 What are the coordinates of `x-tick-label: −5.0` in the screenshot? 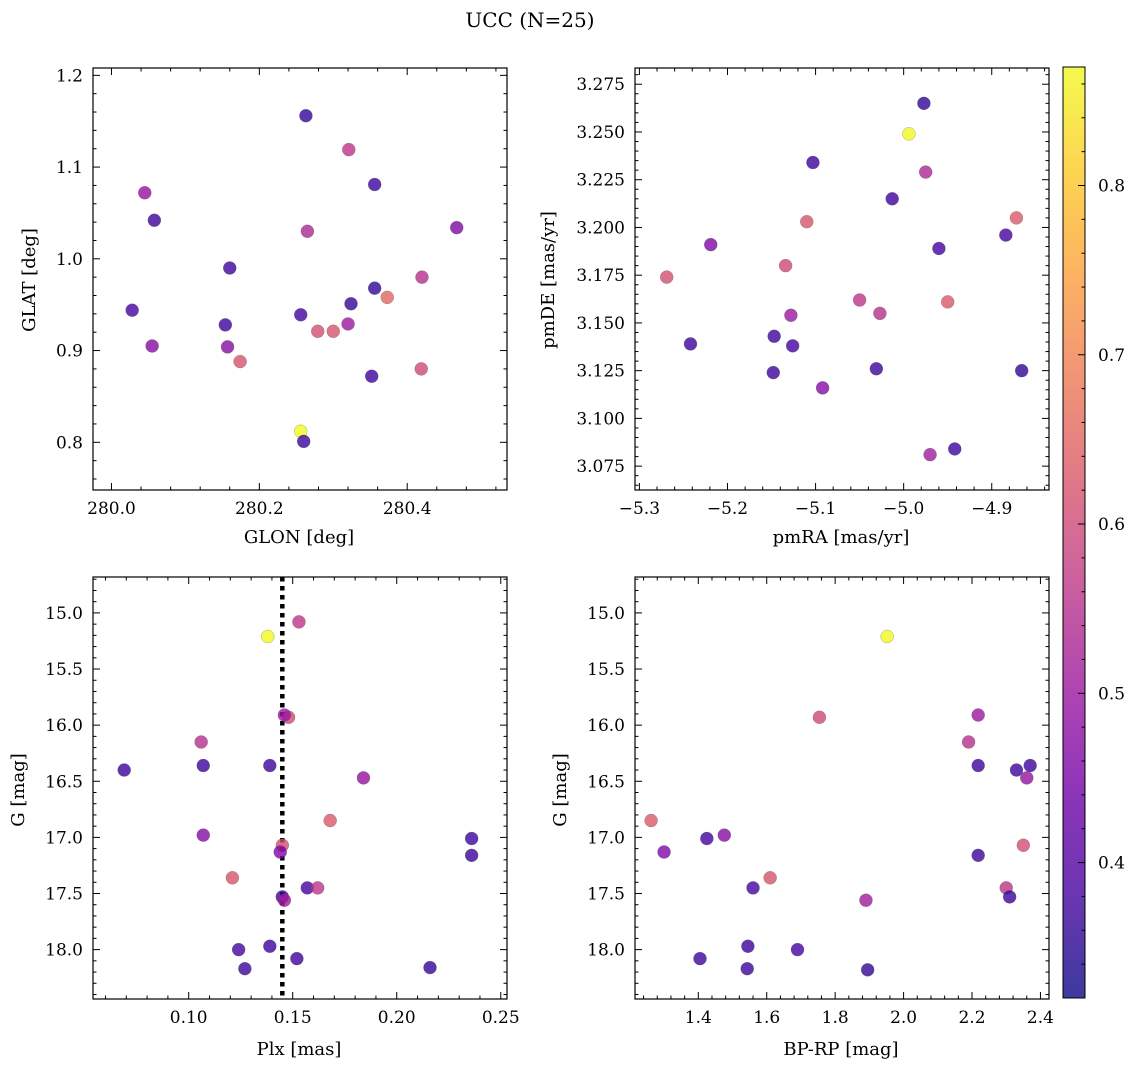 It's located at (903, 509).